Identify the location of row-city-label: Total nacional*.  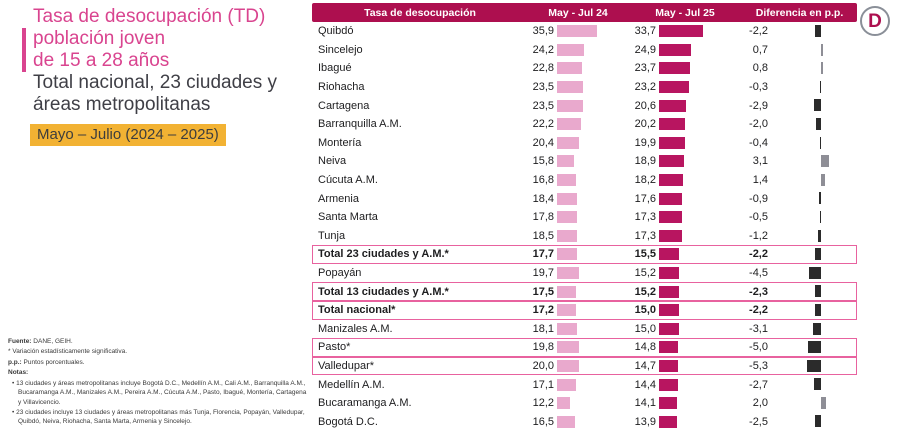
(357, 310).